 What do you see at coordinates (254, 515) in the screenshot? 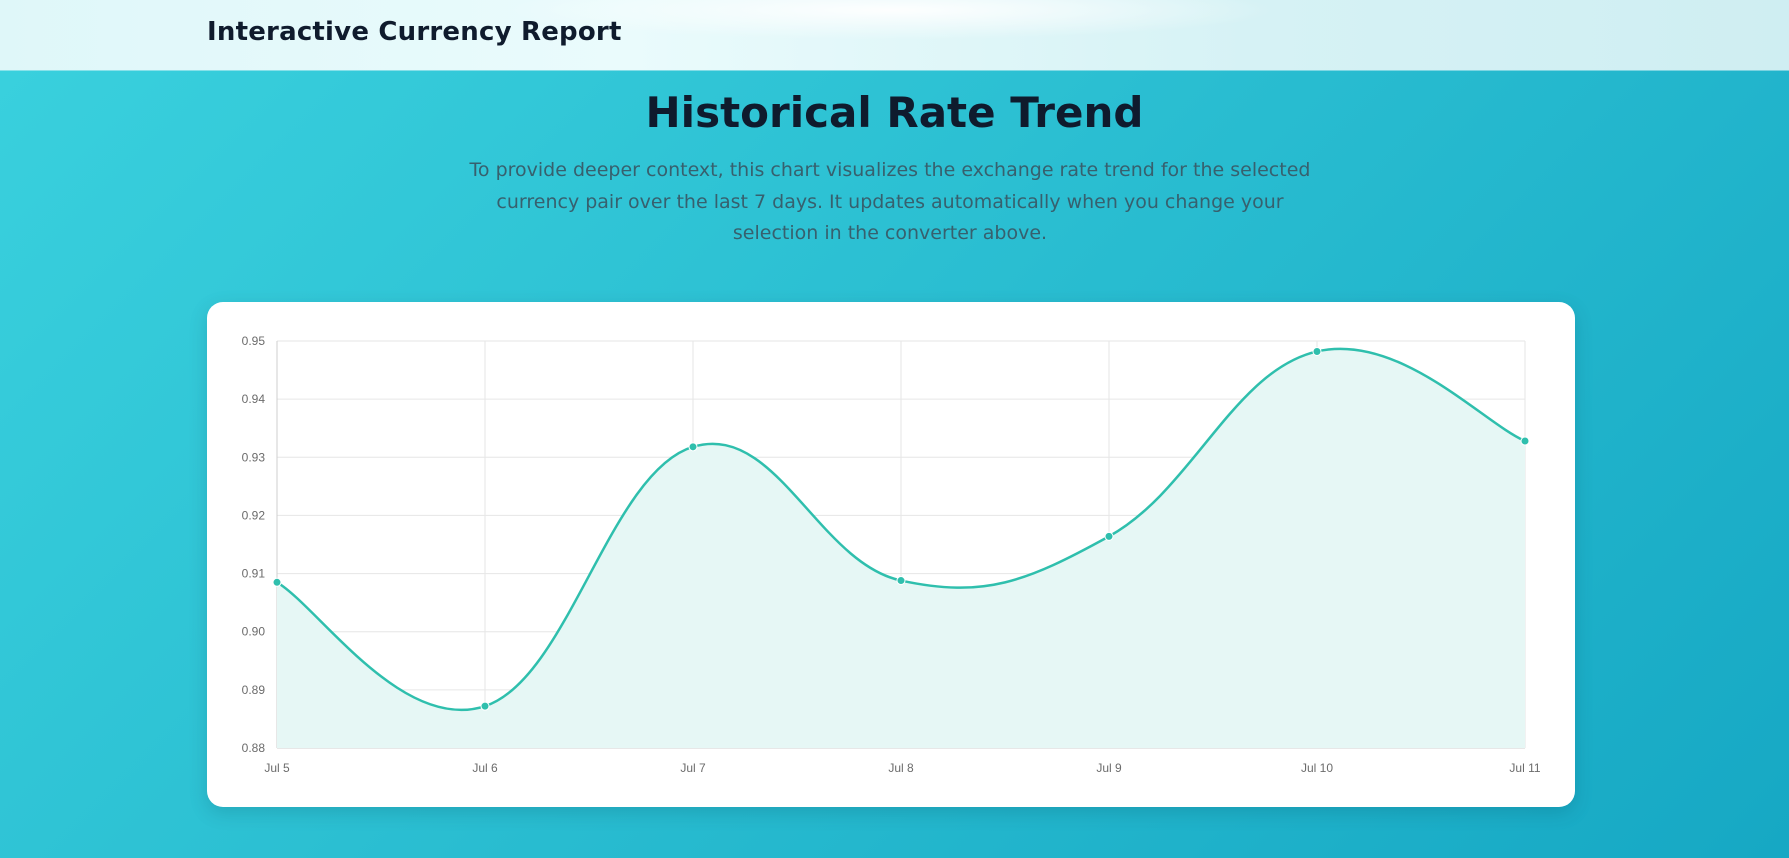
I see `y-tick-label: 0.92` at bounding box center [254, 515].